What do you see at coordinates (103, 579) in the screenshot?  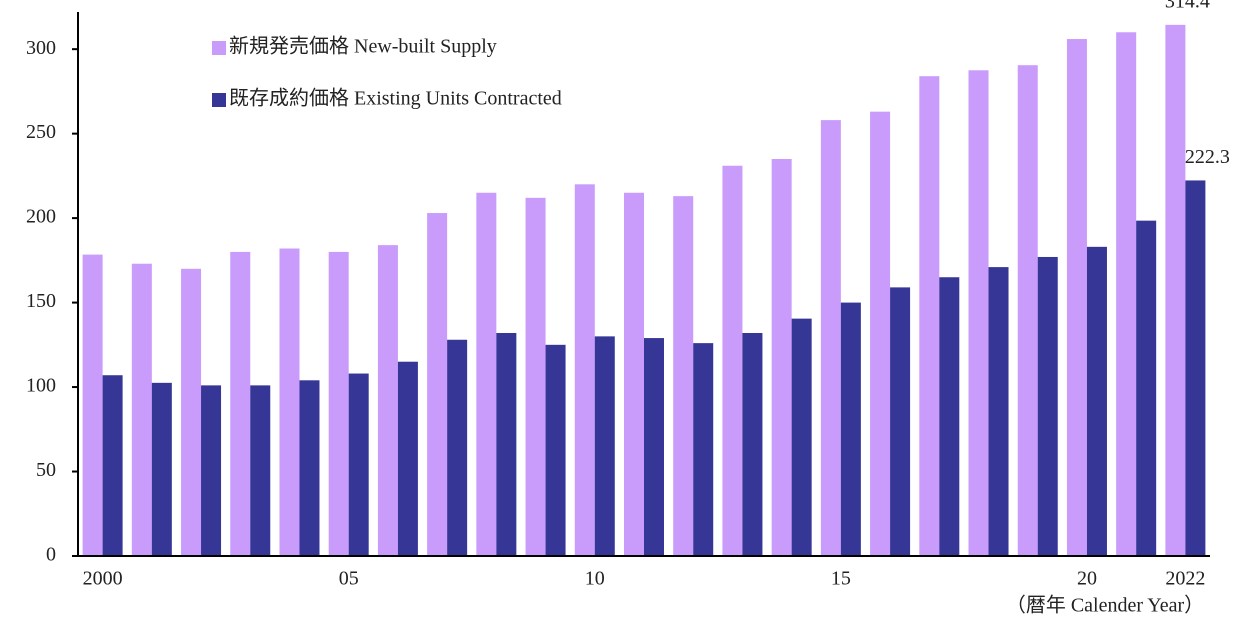 I see `x-tick-label: 2000` at bounding box center [103, 579].